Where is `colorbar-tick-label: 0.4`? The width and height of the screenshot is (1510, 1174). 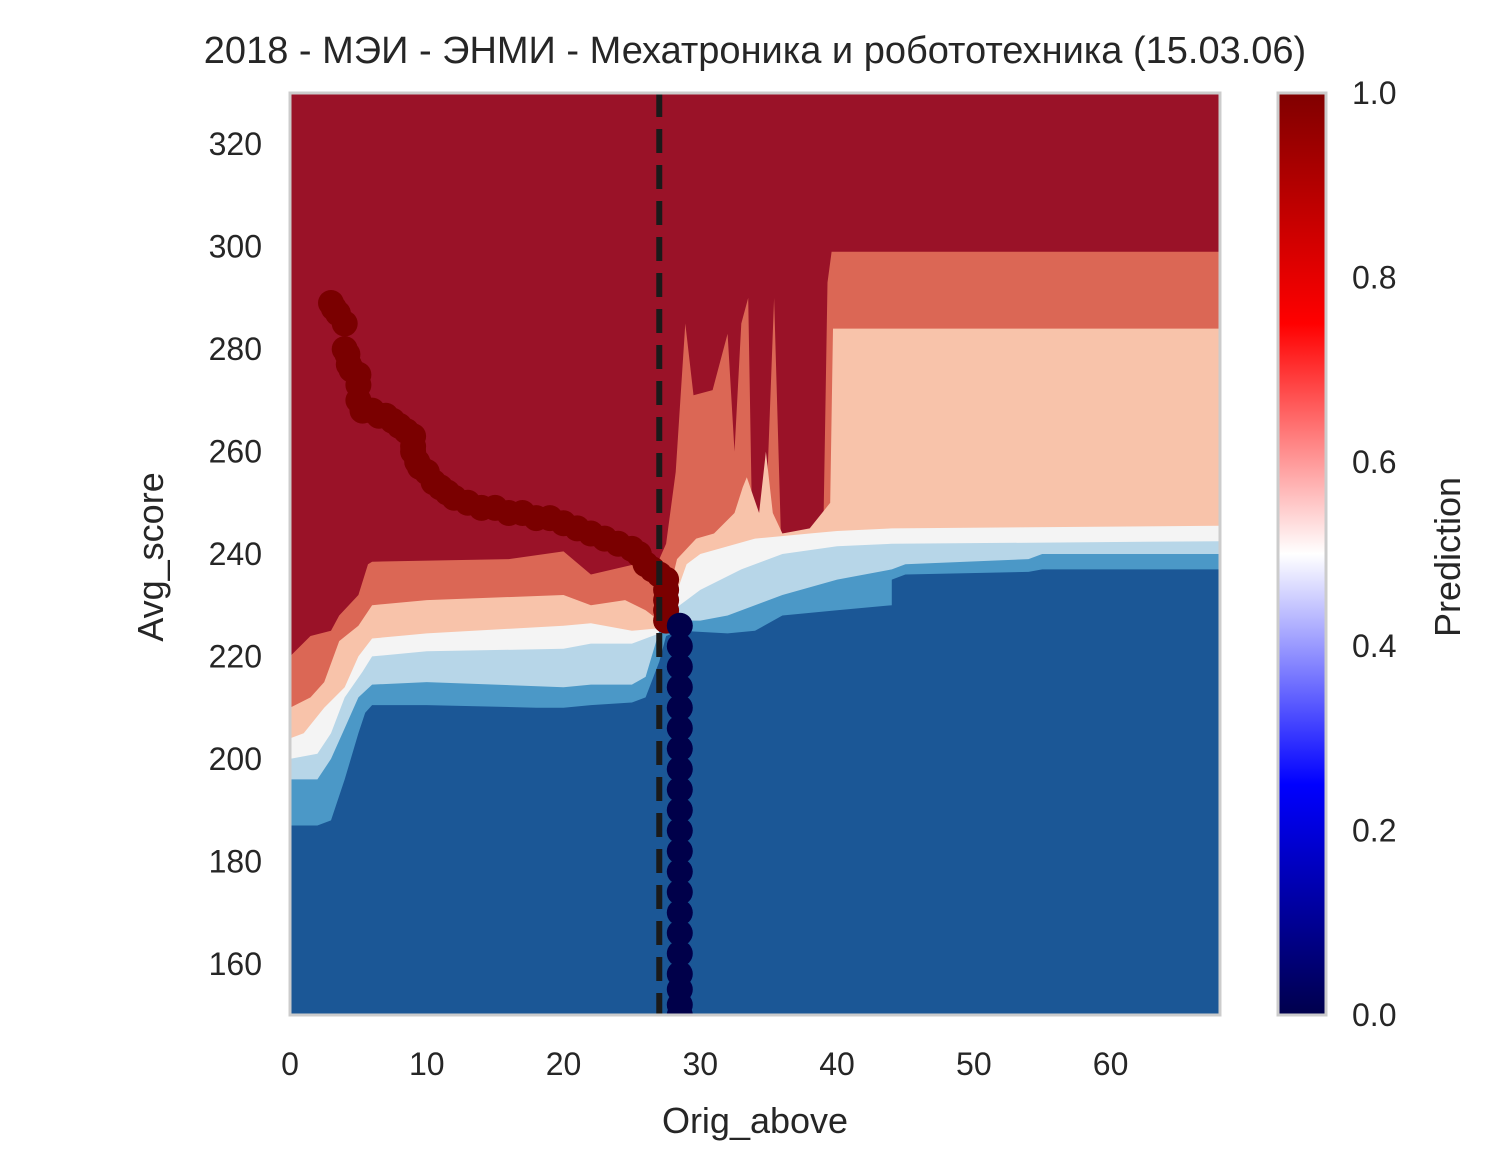 colorbar-tick-label: 0.4 is located at coordinates (1374, 646).